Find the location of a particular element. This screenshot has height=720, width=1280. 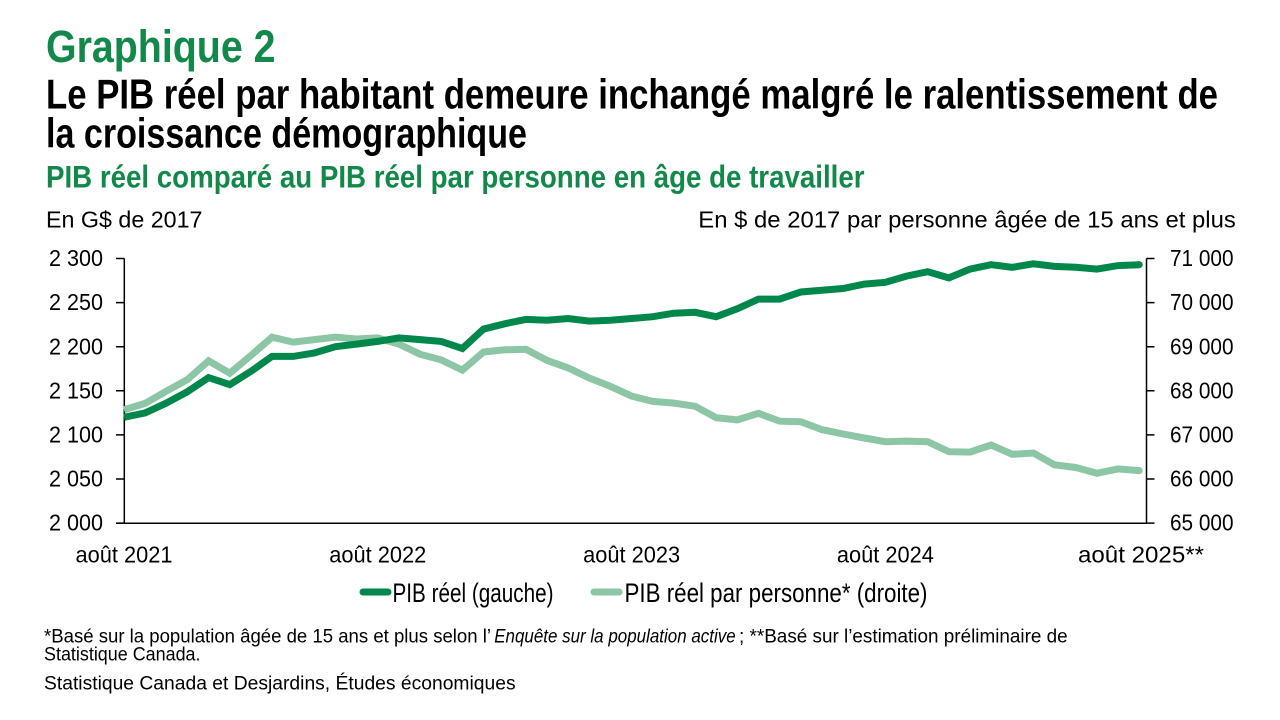

svg-text: août 2022 is located at coordinates (377, 555).